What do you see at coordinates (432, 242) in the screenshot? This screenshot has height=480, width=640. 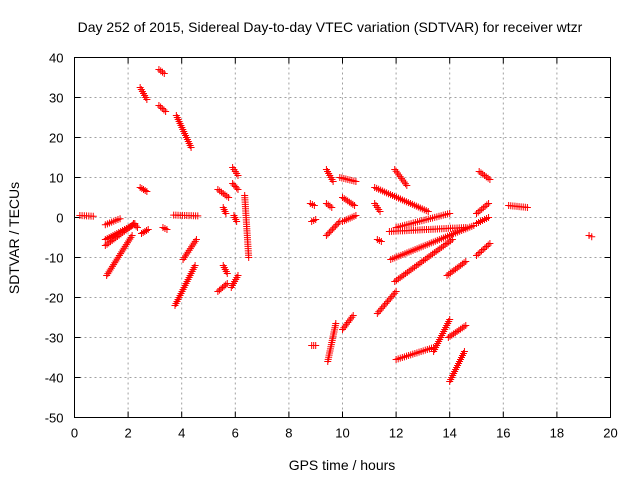 I see `series-s42` at bounding box center [432, 242].